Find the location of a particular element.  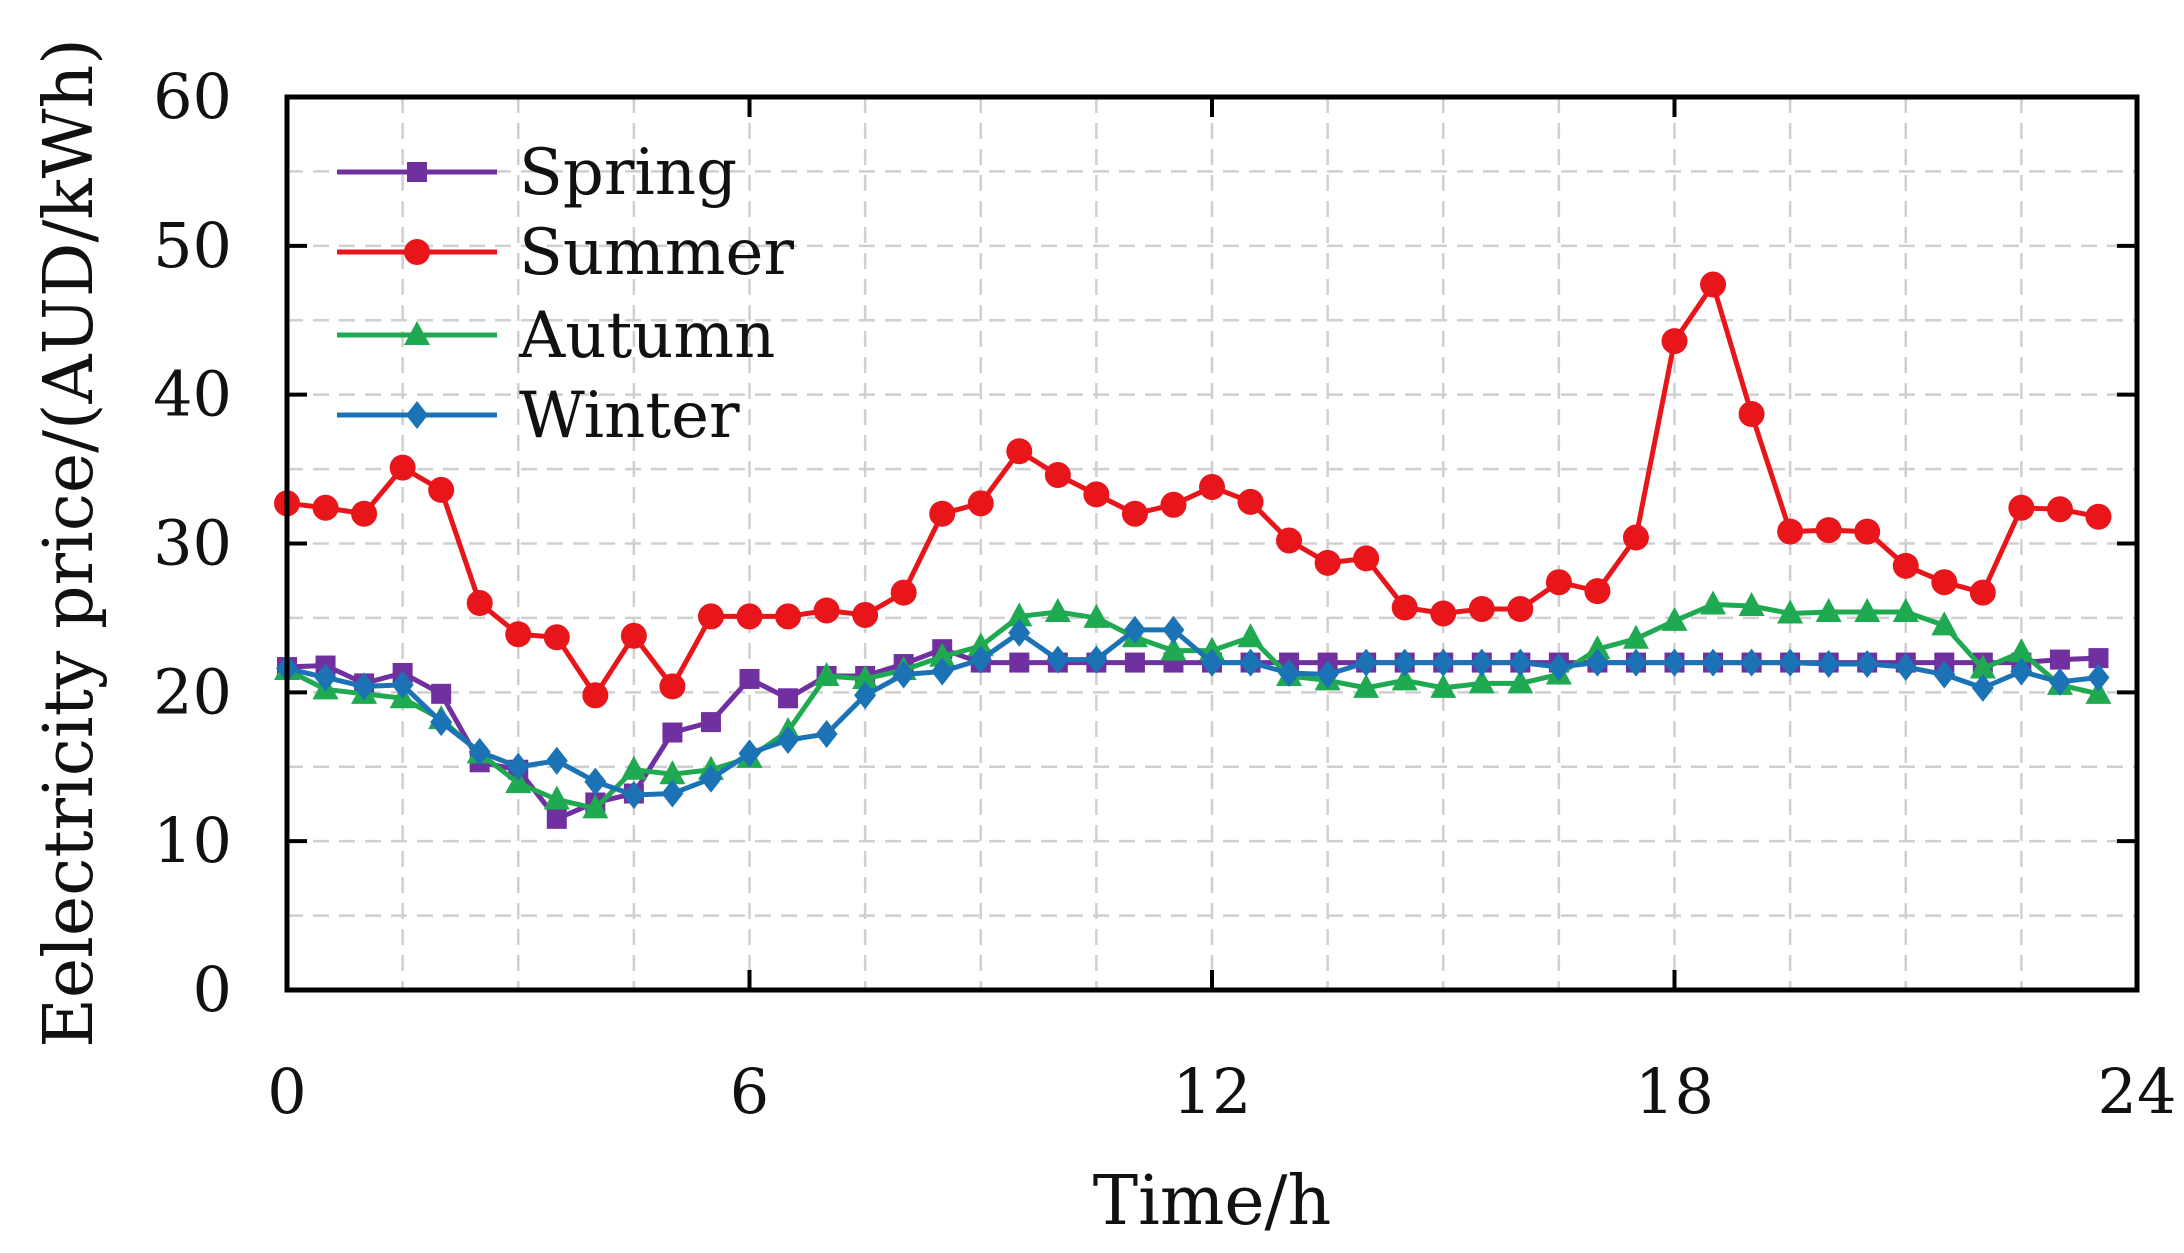

y-tick-label: 40 is located at coordinates (192, 394).